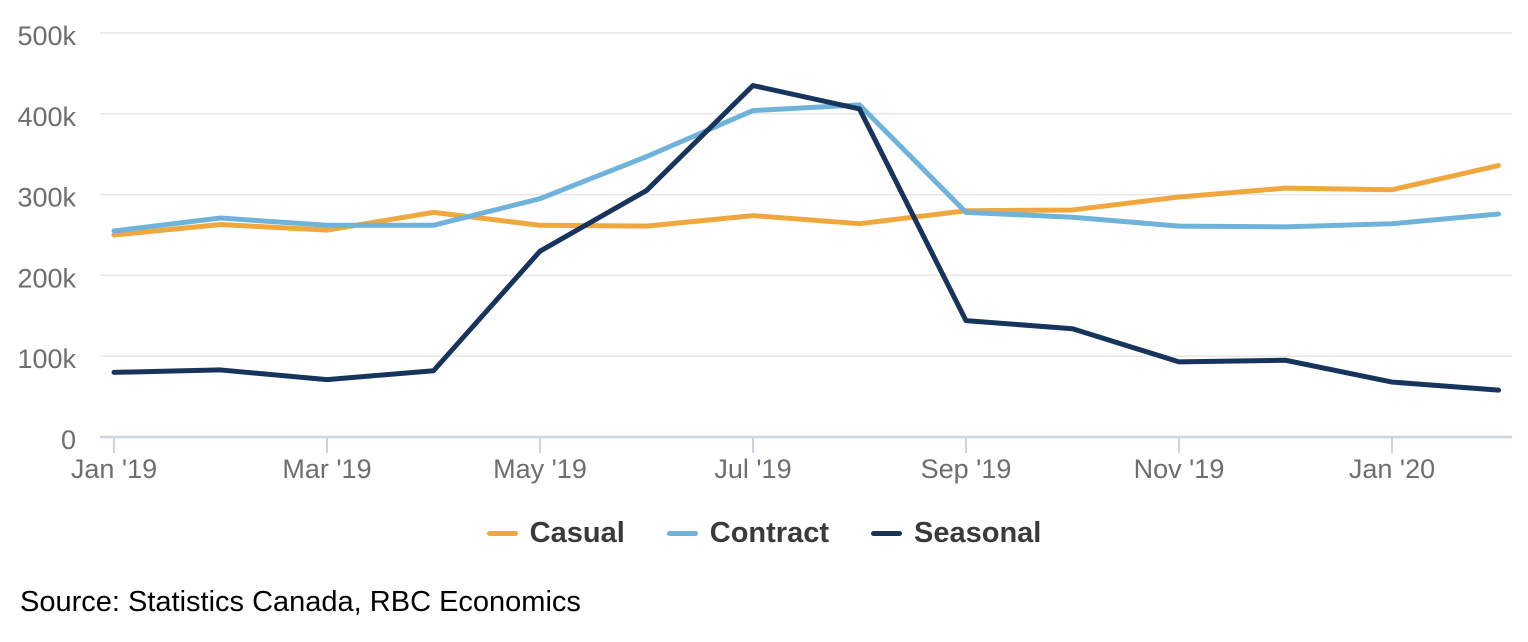  What do you see at coordinates (46, 278) in the screenshot?
I see `y-axis-label: 200k` at bounding box center [46, 278].